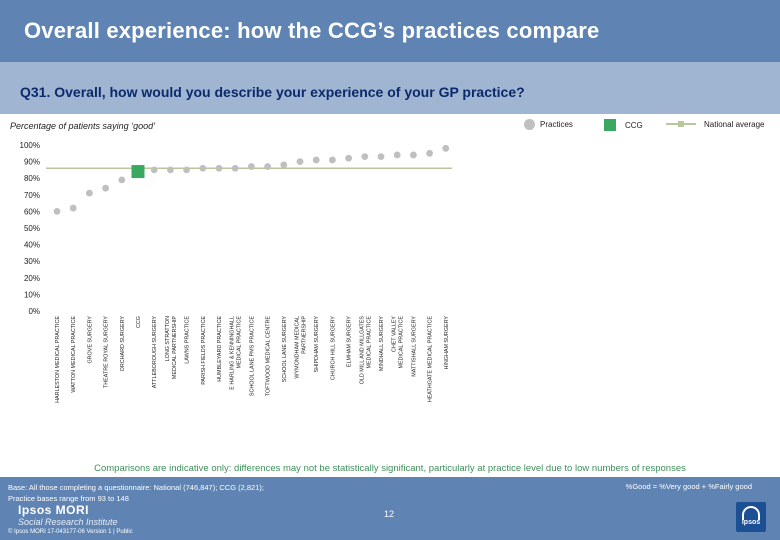 The height and width of the screenshot is (540, 780). I want to click on category-label: SCHOOL LANE PMS PRACTICE, so click(252, 356).